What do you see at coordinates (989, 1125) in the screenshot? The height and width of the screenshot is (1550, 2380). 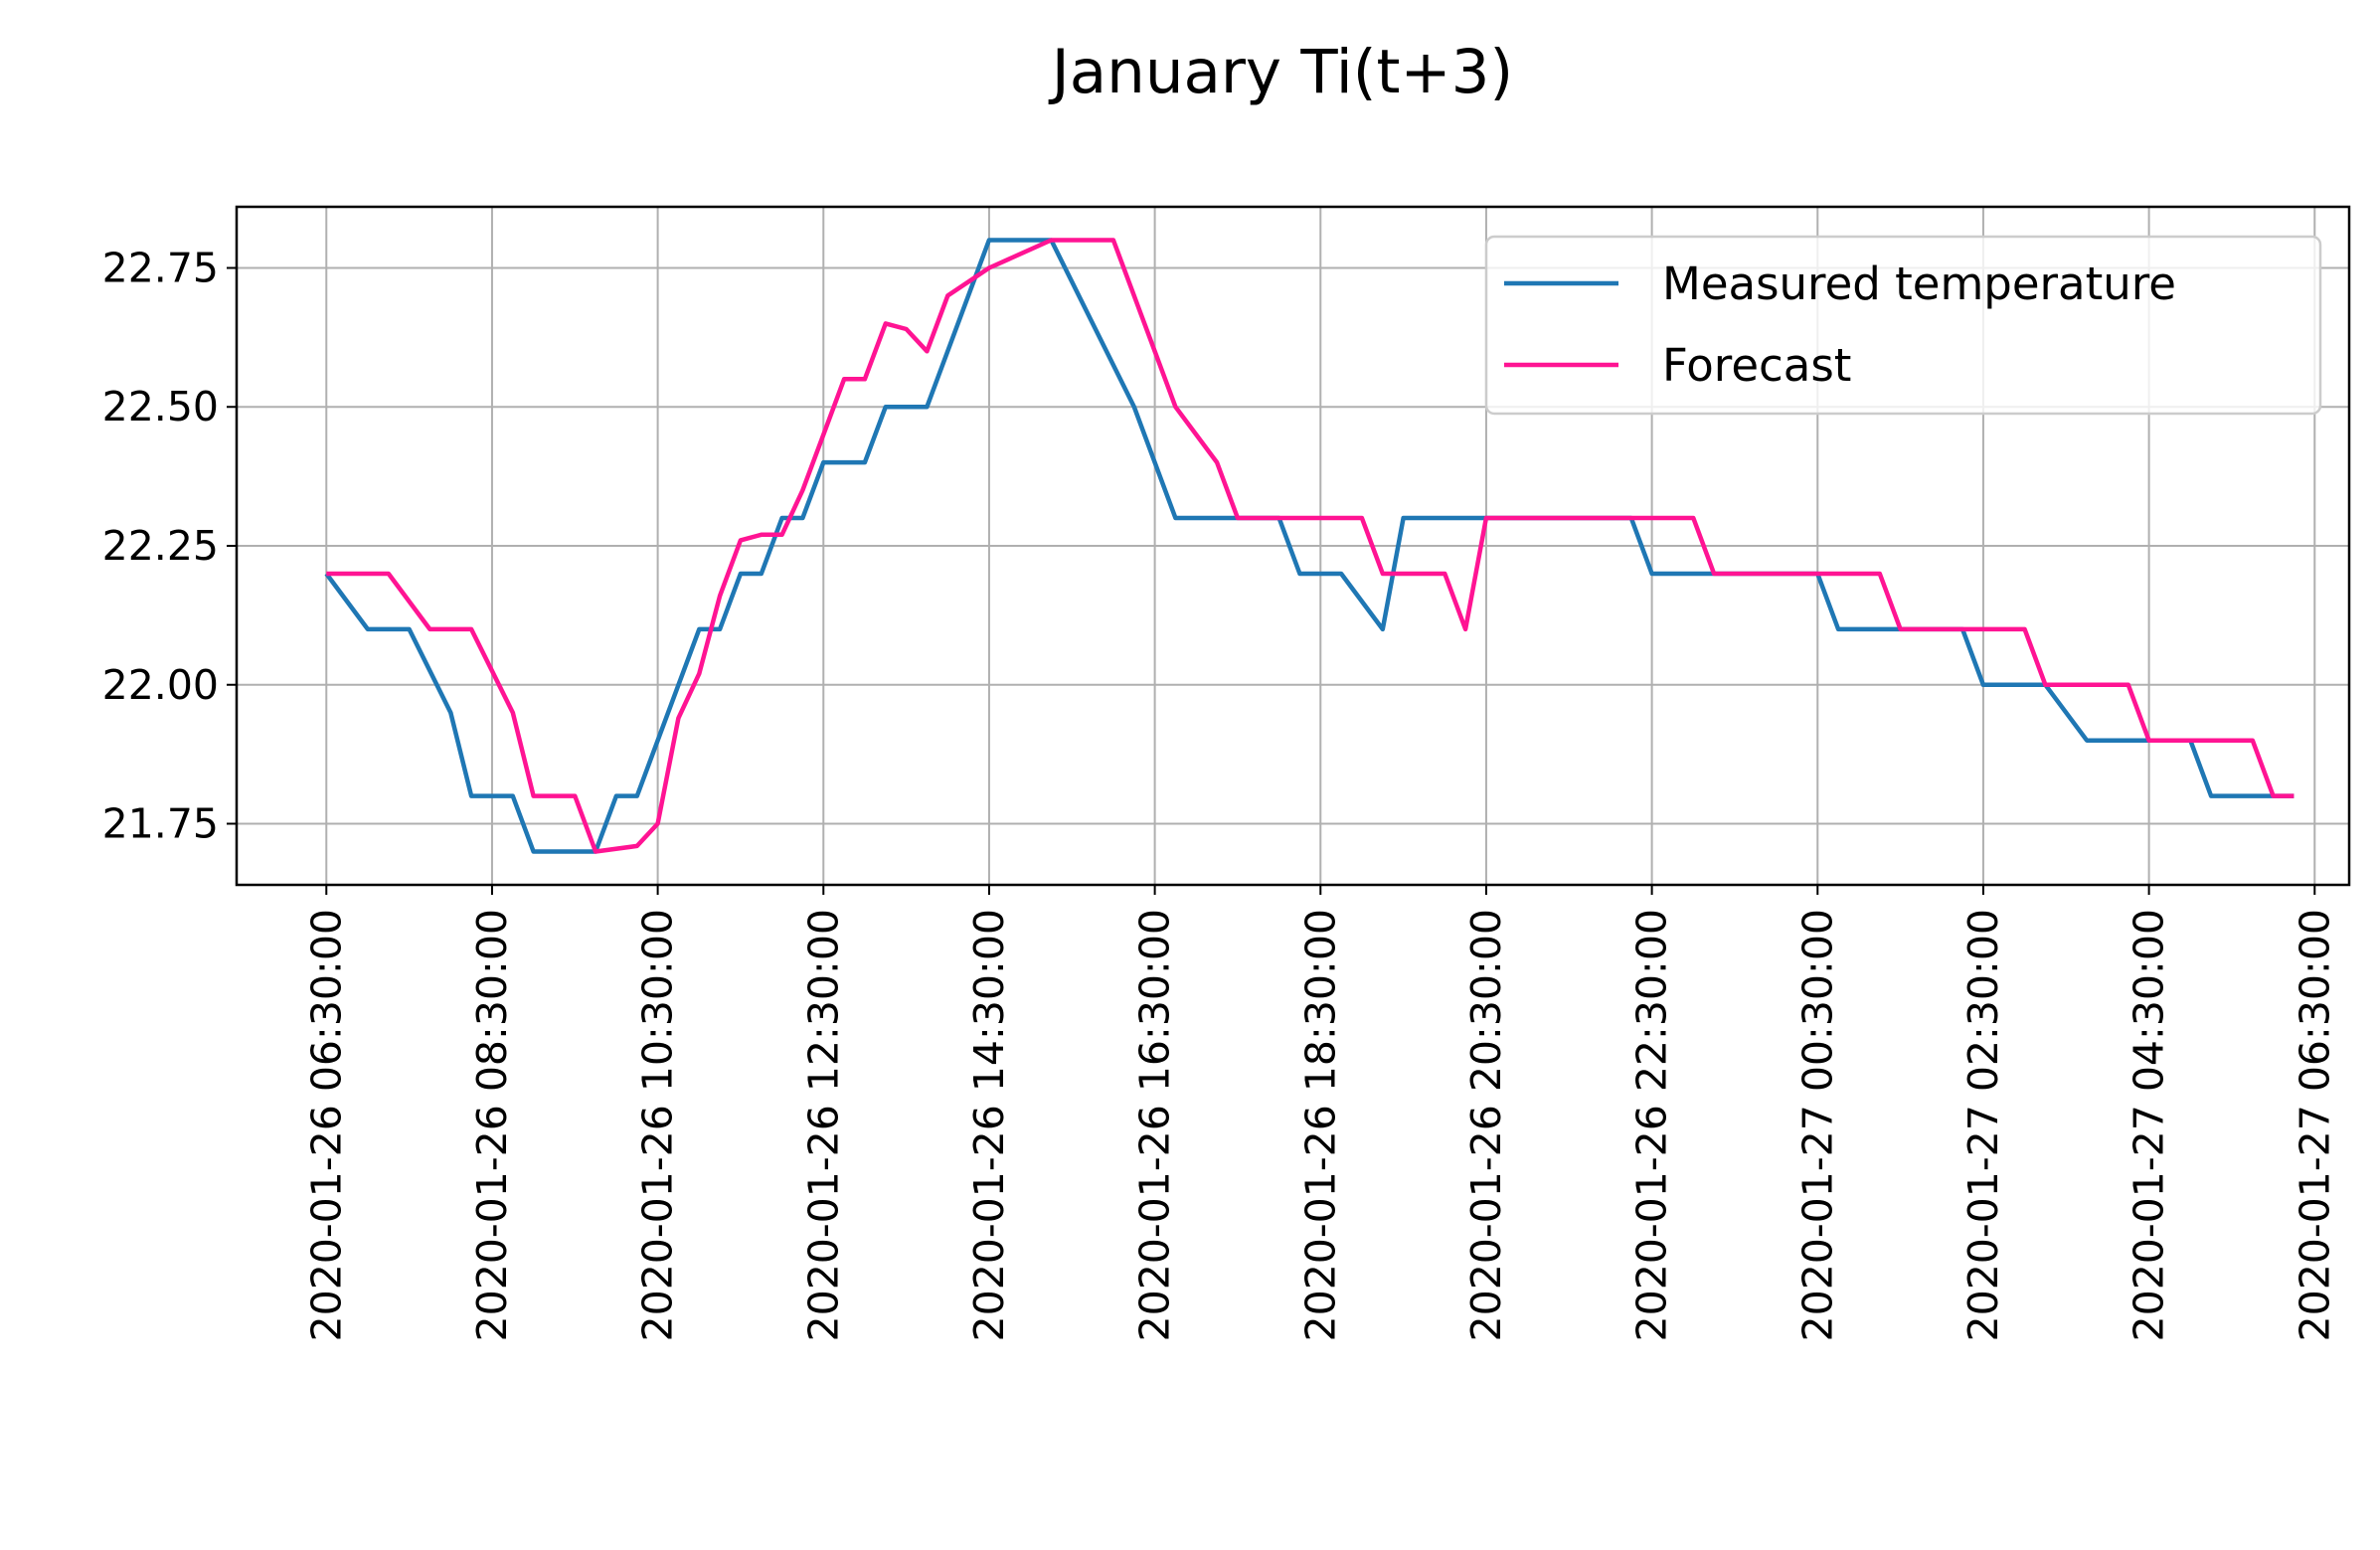 I see `x-tick-label: 2020-01-26 14:30:00` at bounding box center [989, 1125].